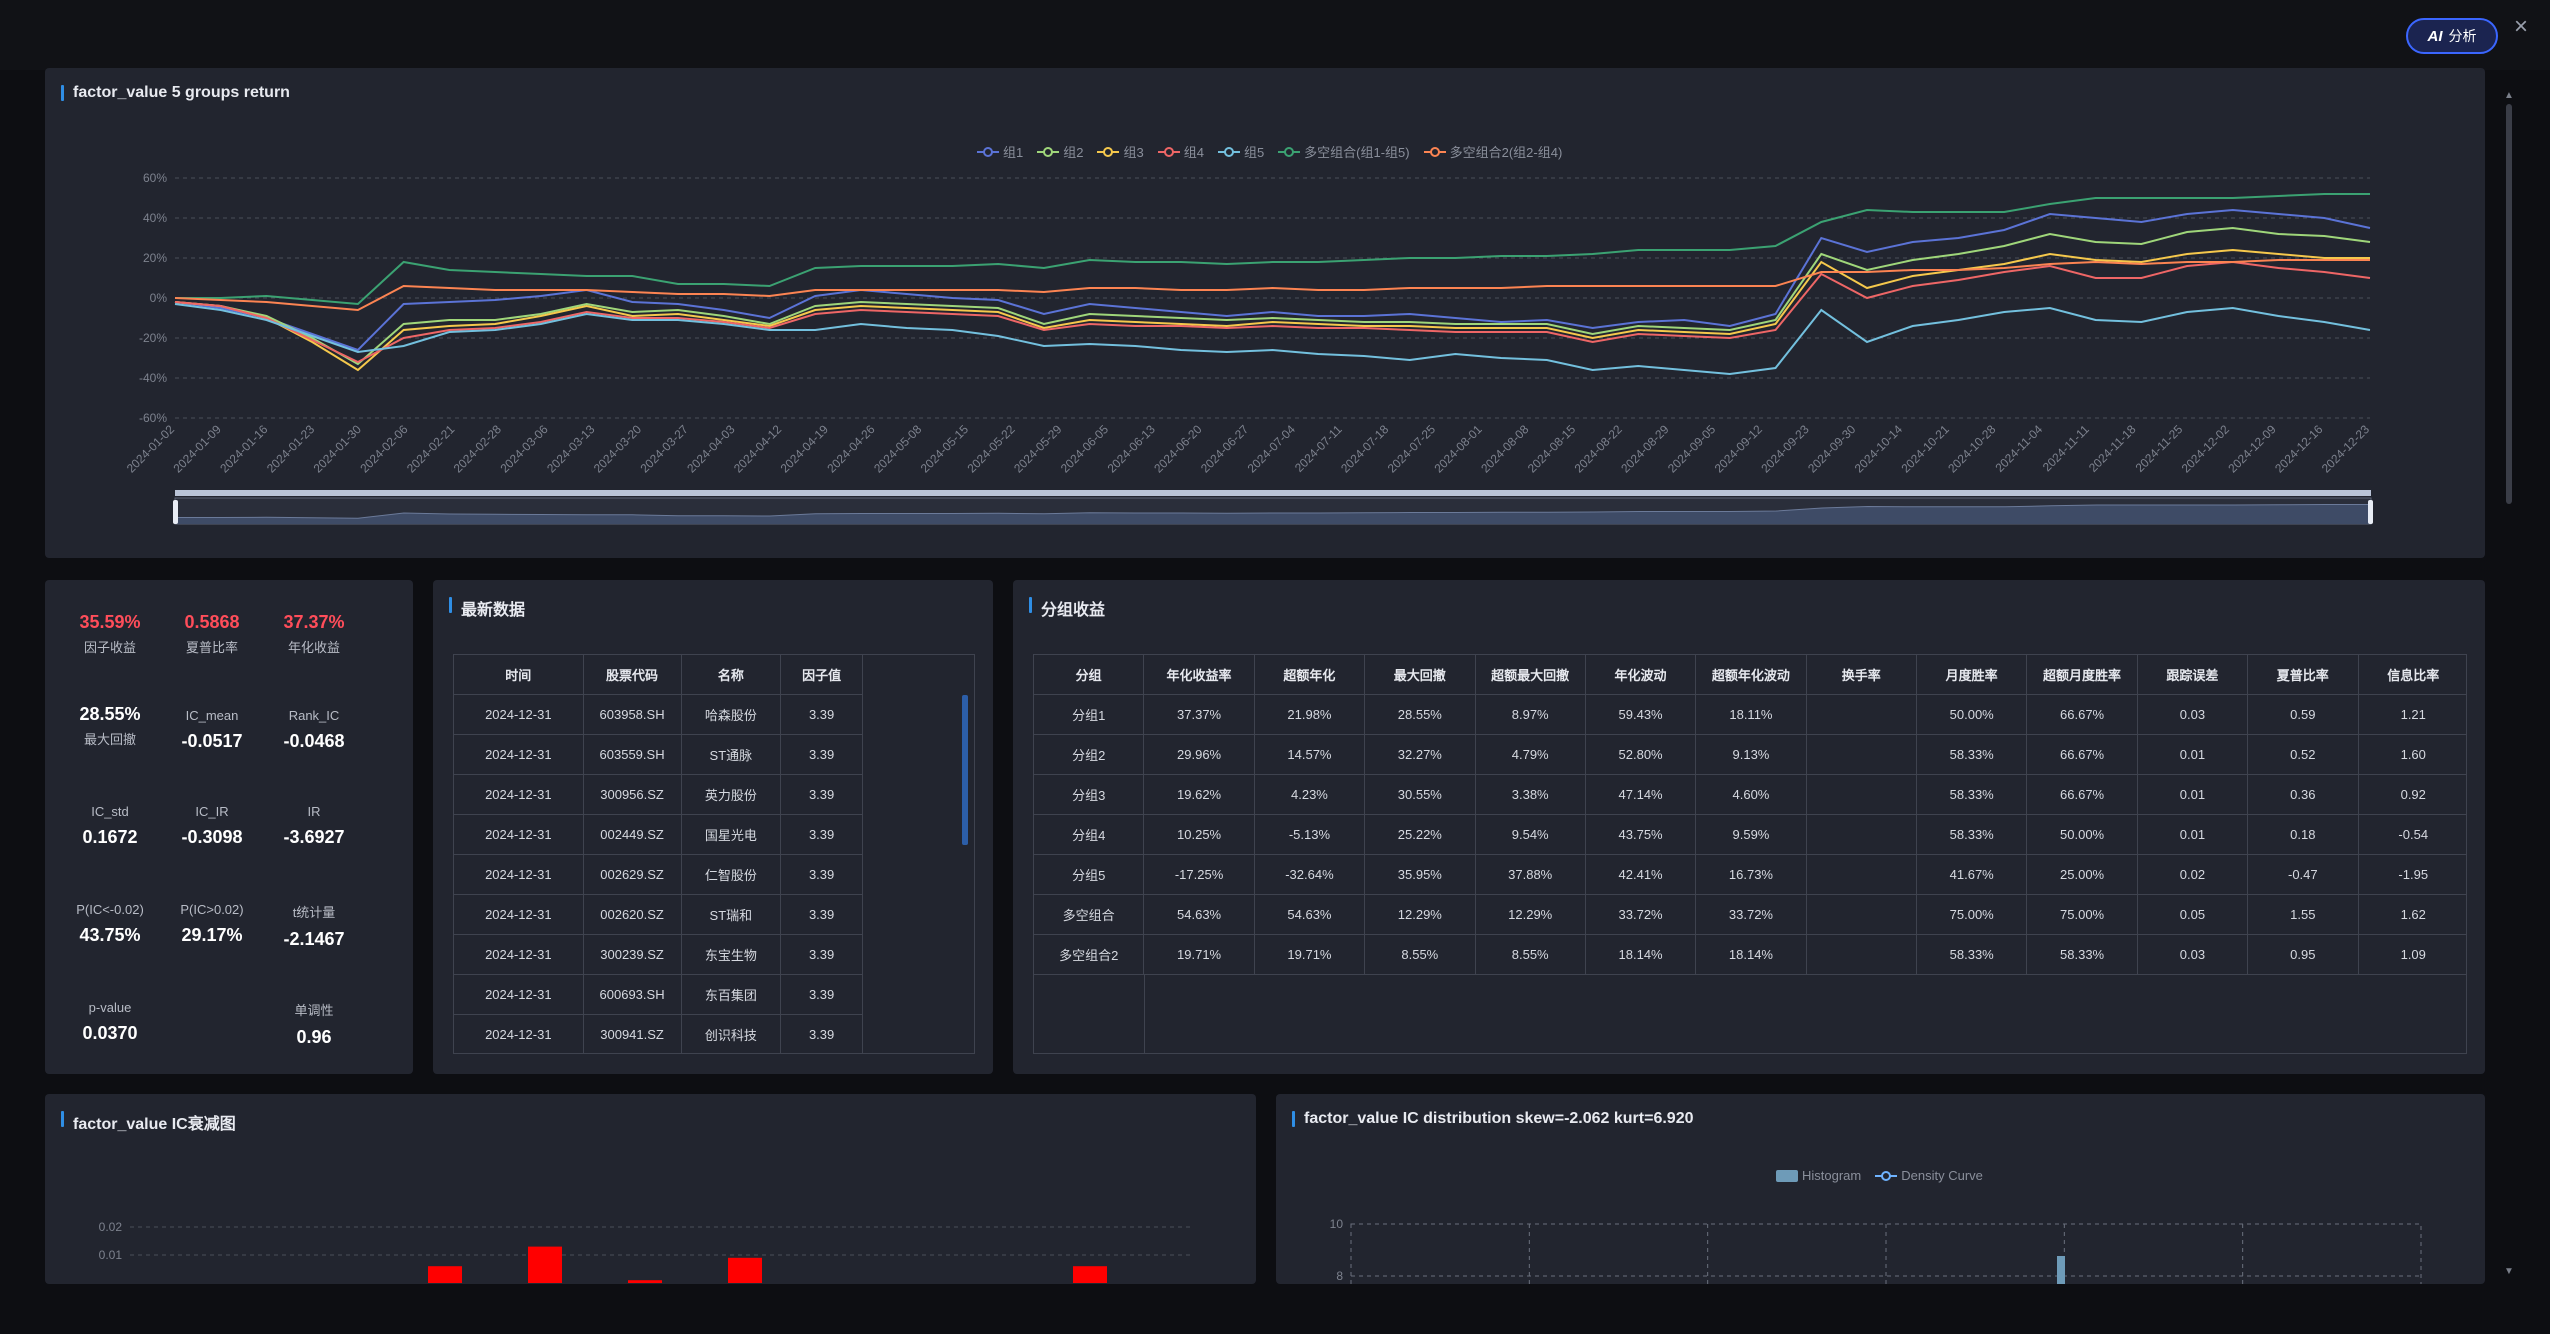 This screenshot has width=2550, height=1334. What do you see at coordinates (2509, 1271) in the screenshot?
I see `scroll-down-icon: ▼` at bounding box center [2509, 1271].